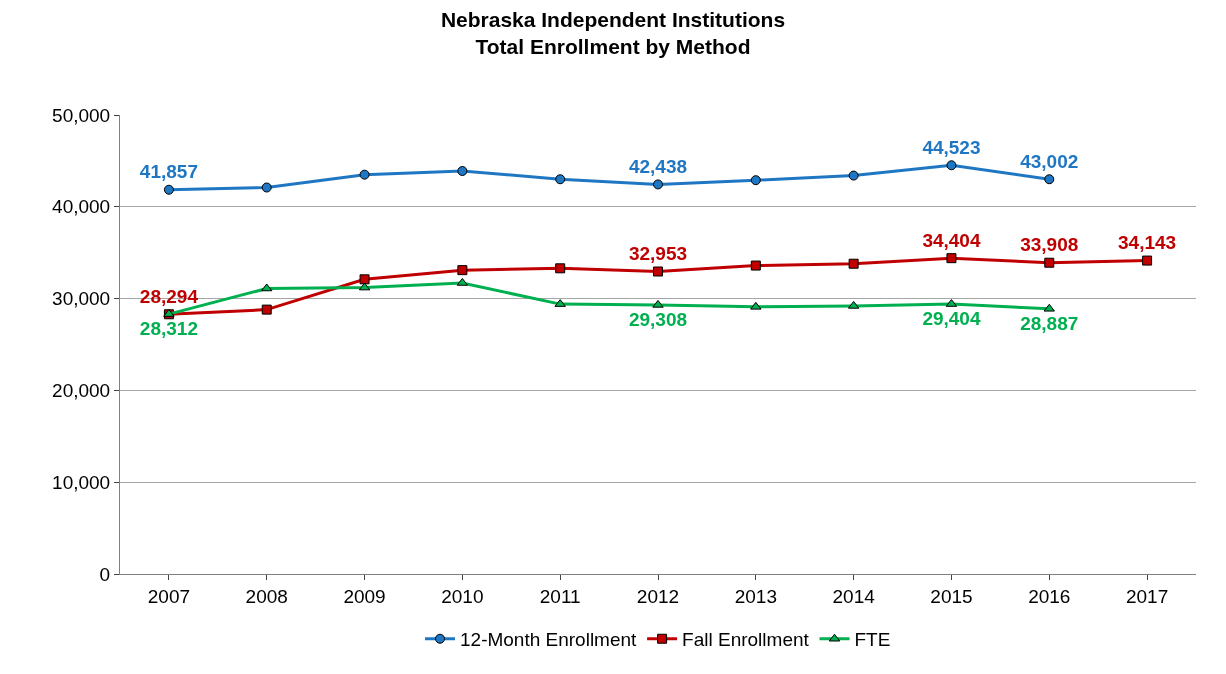  Describe the element at coordinates (105, 574) in the screenshot. I see `y-tick-label: 0` at that location.